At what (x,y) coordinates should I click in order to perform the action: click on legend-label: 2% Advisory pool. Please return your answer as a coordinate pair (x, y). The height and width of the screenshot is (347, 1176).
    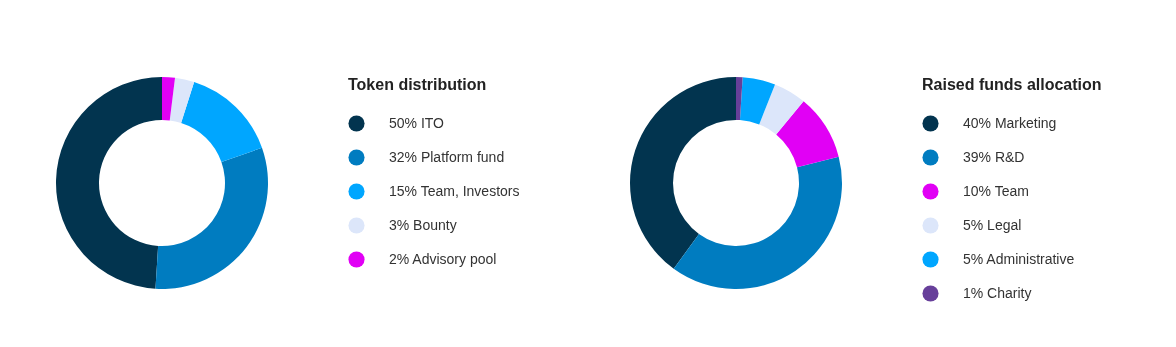
    Looking at the image, I should click on (443, 258).